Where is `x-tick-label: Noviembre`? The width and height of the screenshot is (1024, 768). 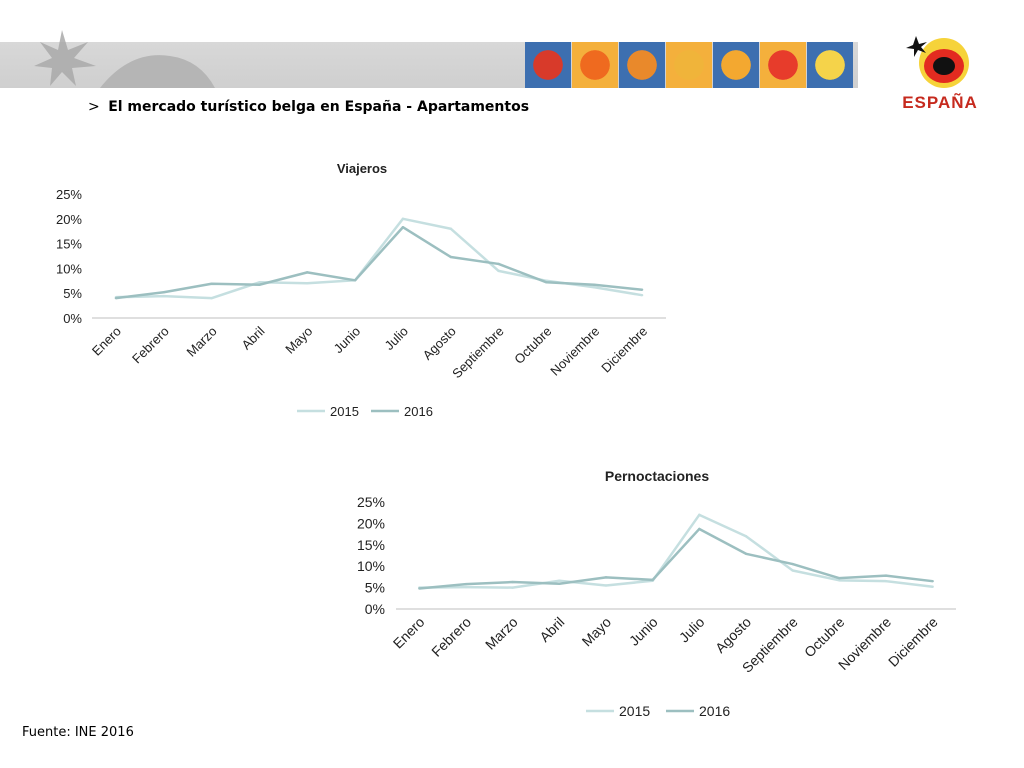
x-tick-label: Noviembre is located at coordinates (574, 351).